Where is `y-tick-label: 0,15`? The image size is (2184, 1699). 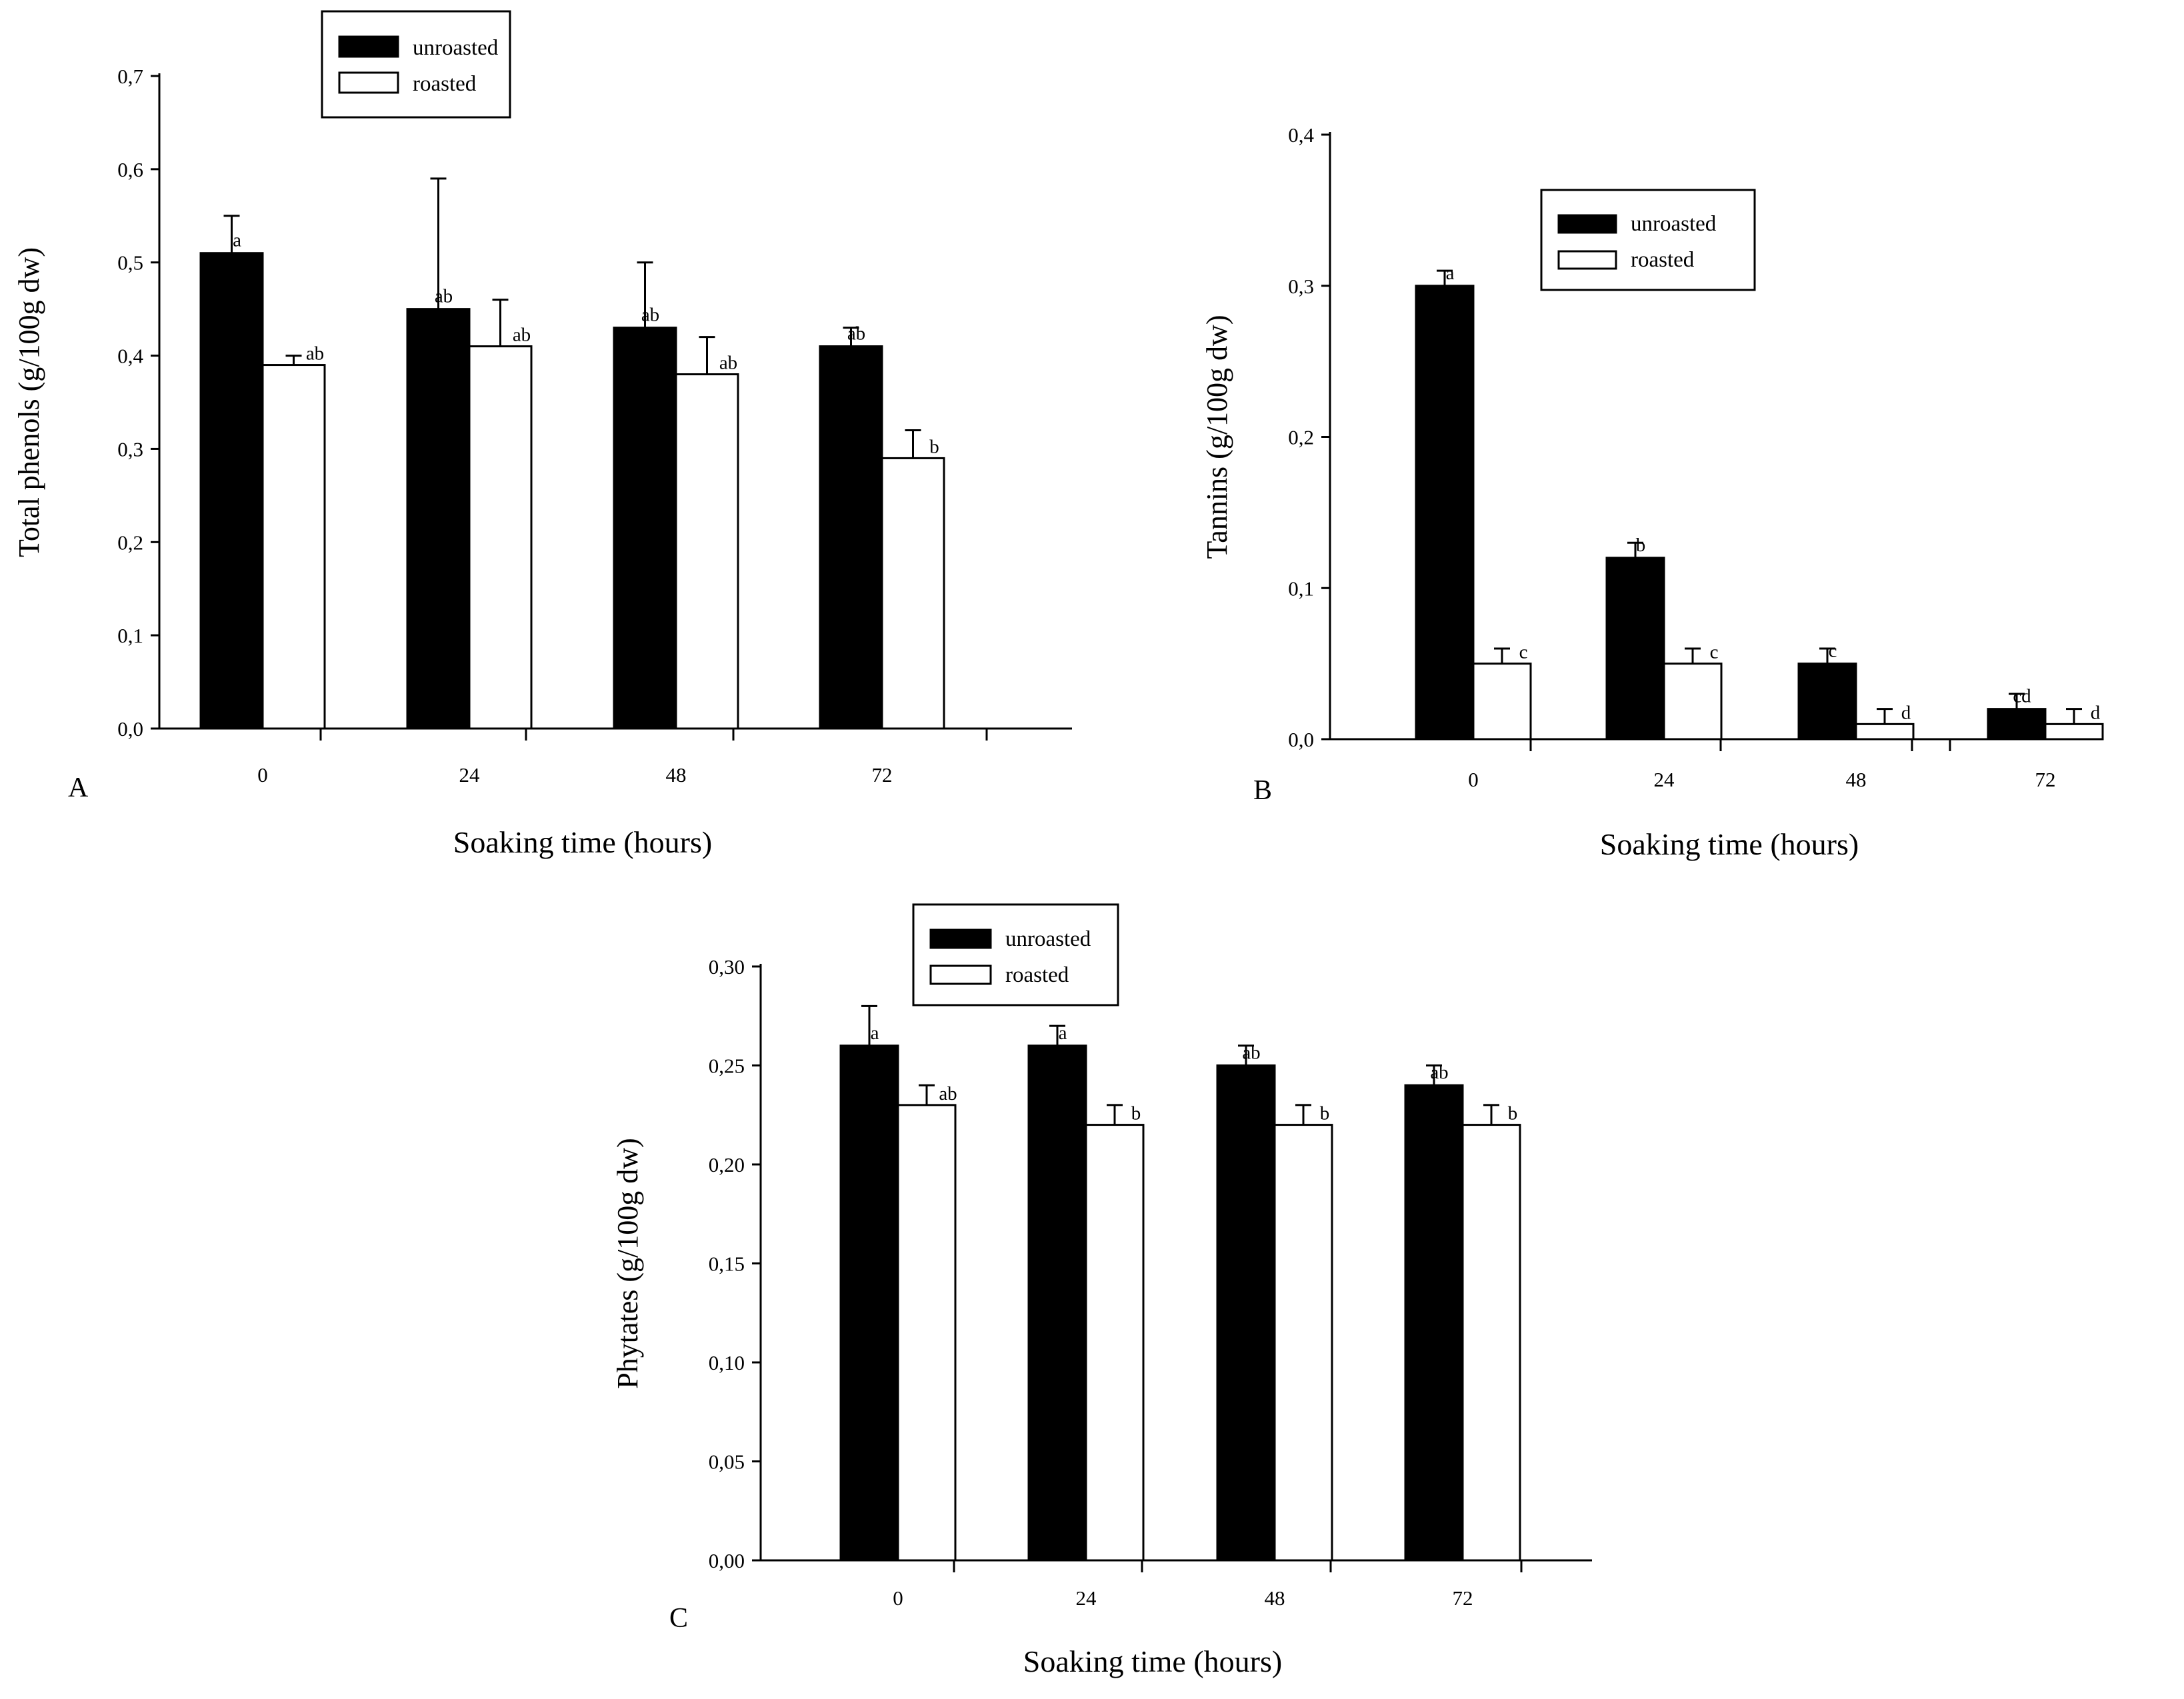 y-tick-label: 0,15 is located at coordinates (727, 1264).